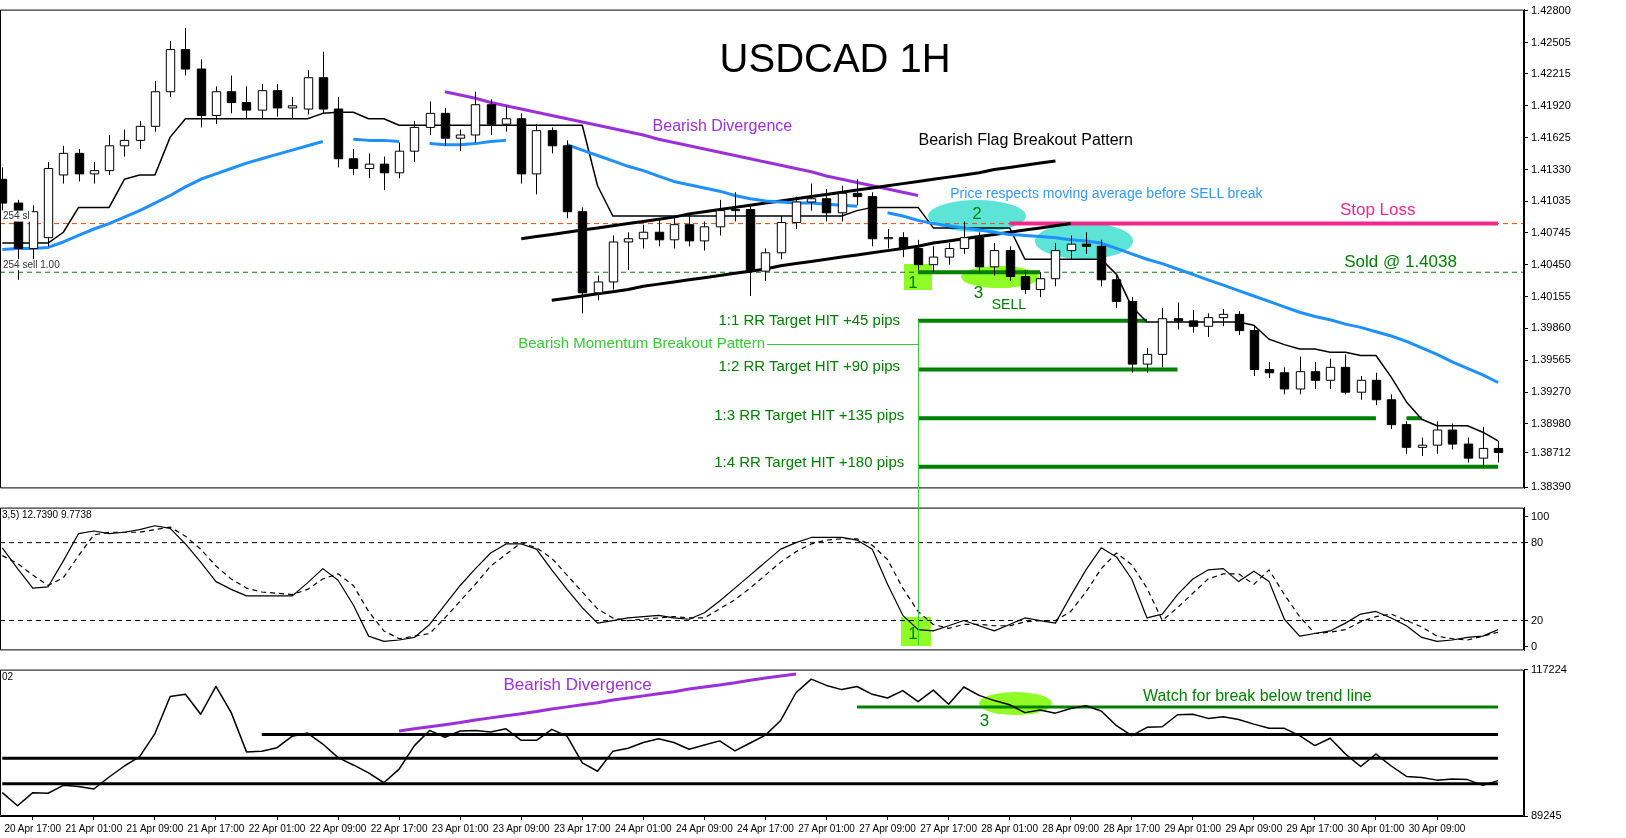 The height and width of the screenshot is (838, 1626). Describe the element at coordinates (94, 828) in the screenshot. I see `x-tick-label: 21 Apr 01:00` at that location.